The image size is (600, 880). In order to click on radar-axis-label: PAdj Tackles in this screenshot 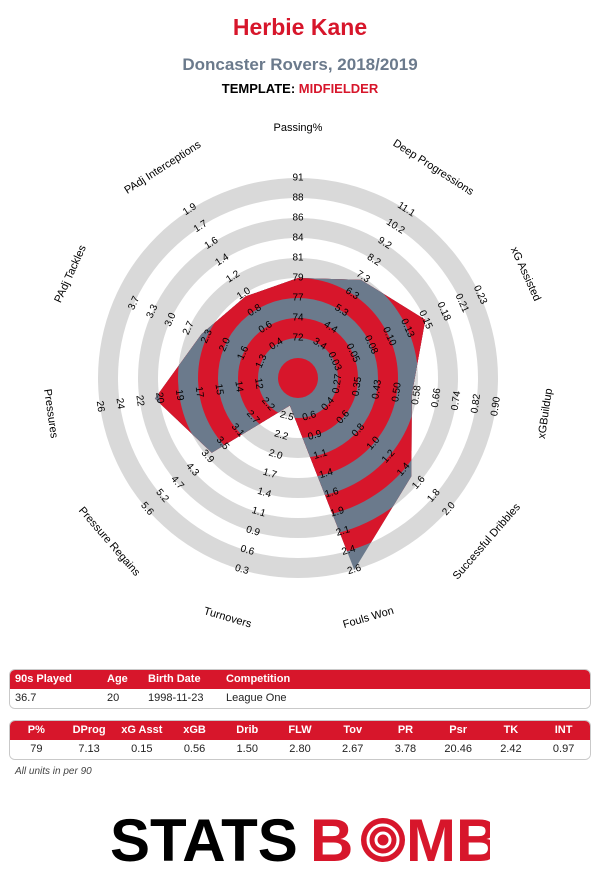, I will do `click(70, 274)`.